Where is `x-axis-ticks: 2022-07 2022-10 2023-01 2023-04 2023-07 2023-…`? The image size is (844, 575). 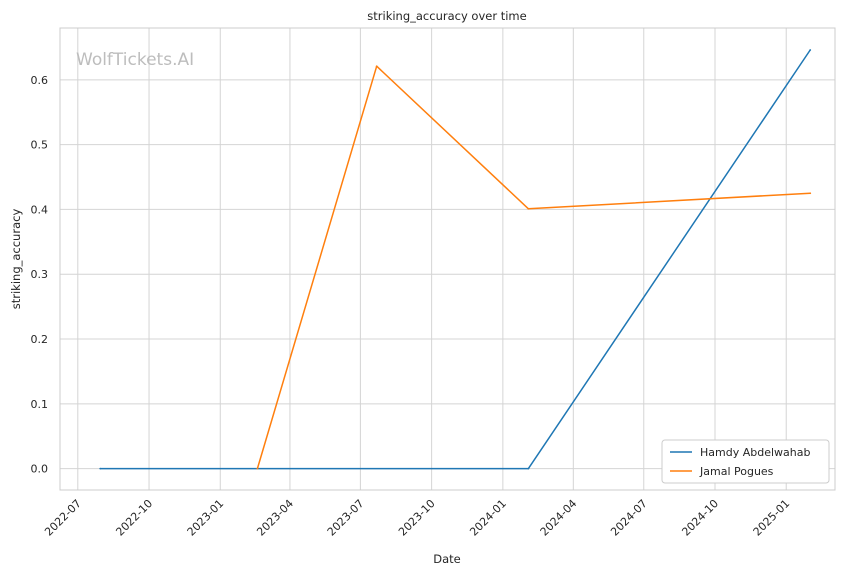
x-axis-ticks: 2022-07 2022-10 2023-01 2023-04 2023-07 2023-… is located at coordinates (417, 518).